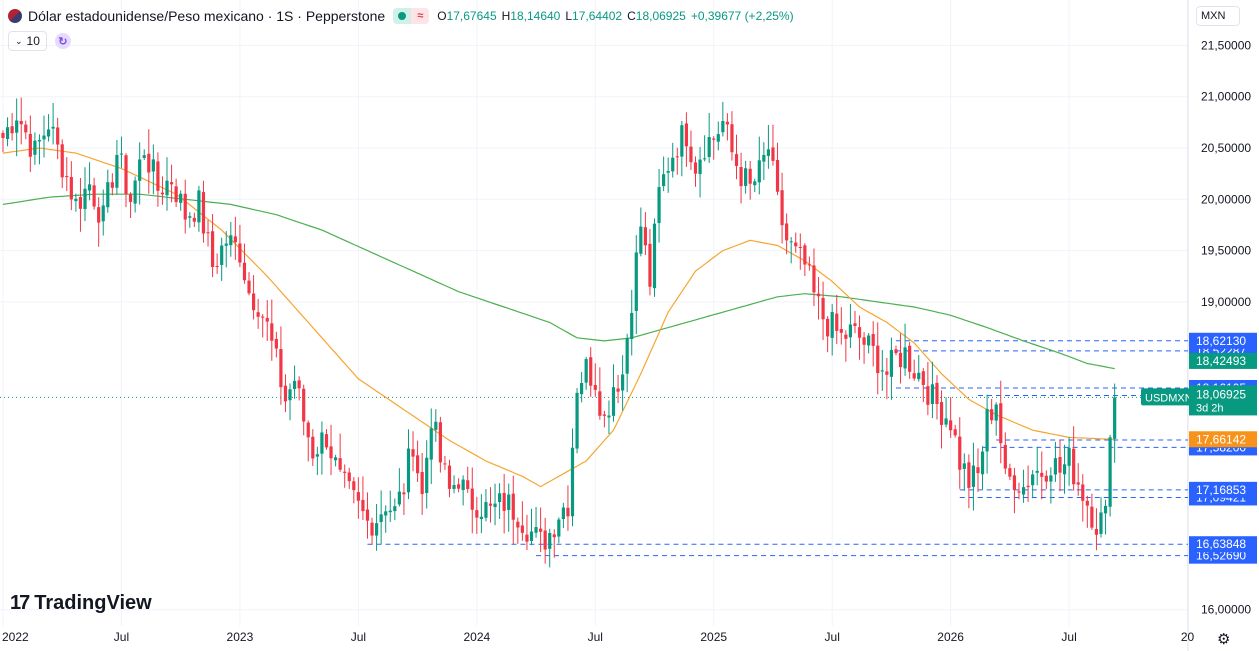 This screenshot has width=1259, height=651. What do you see at coordinates (15, 637) in the screenshot?
I see `time-tick-label: 2022` at bounding box center [15, 637].